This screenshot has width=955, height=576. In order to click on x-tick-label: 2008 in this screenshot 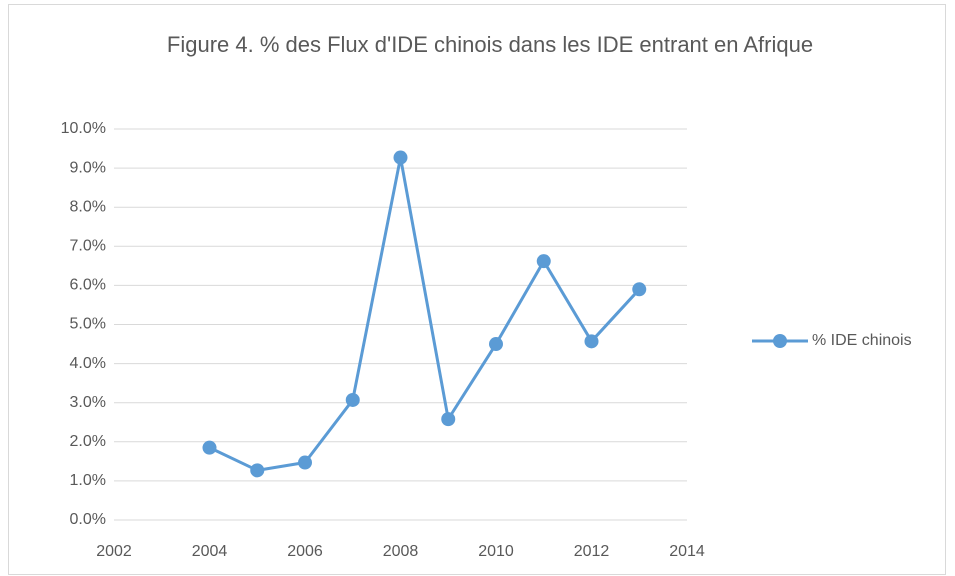, I will do `click(401, 551)`.